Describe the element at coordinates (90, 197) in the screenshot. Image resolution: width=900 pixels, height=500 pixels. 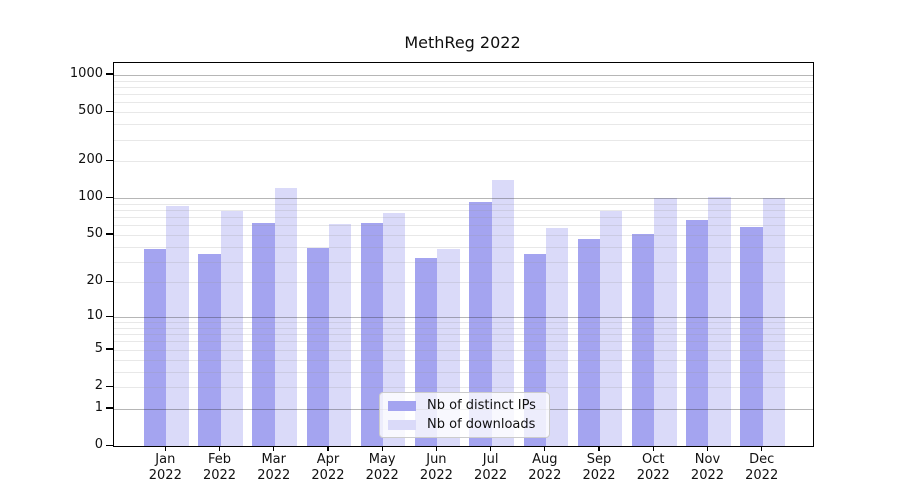
I see `y-tick-label: 100` at that location.